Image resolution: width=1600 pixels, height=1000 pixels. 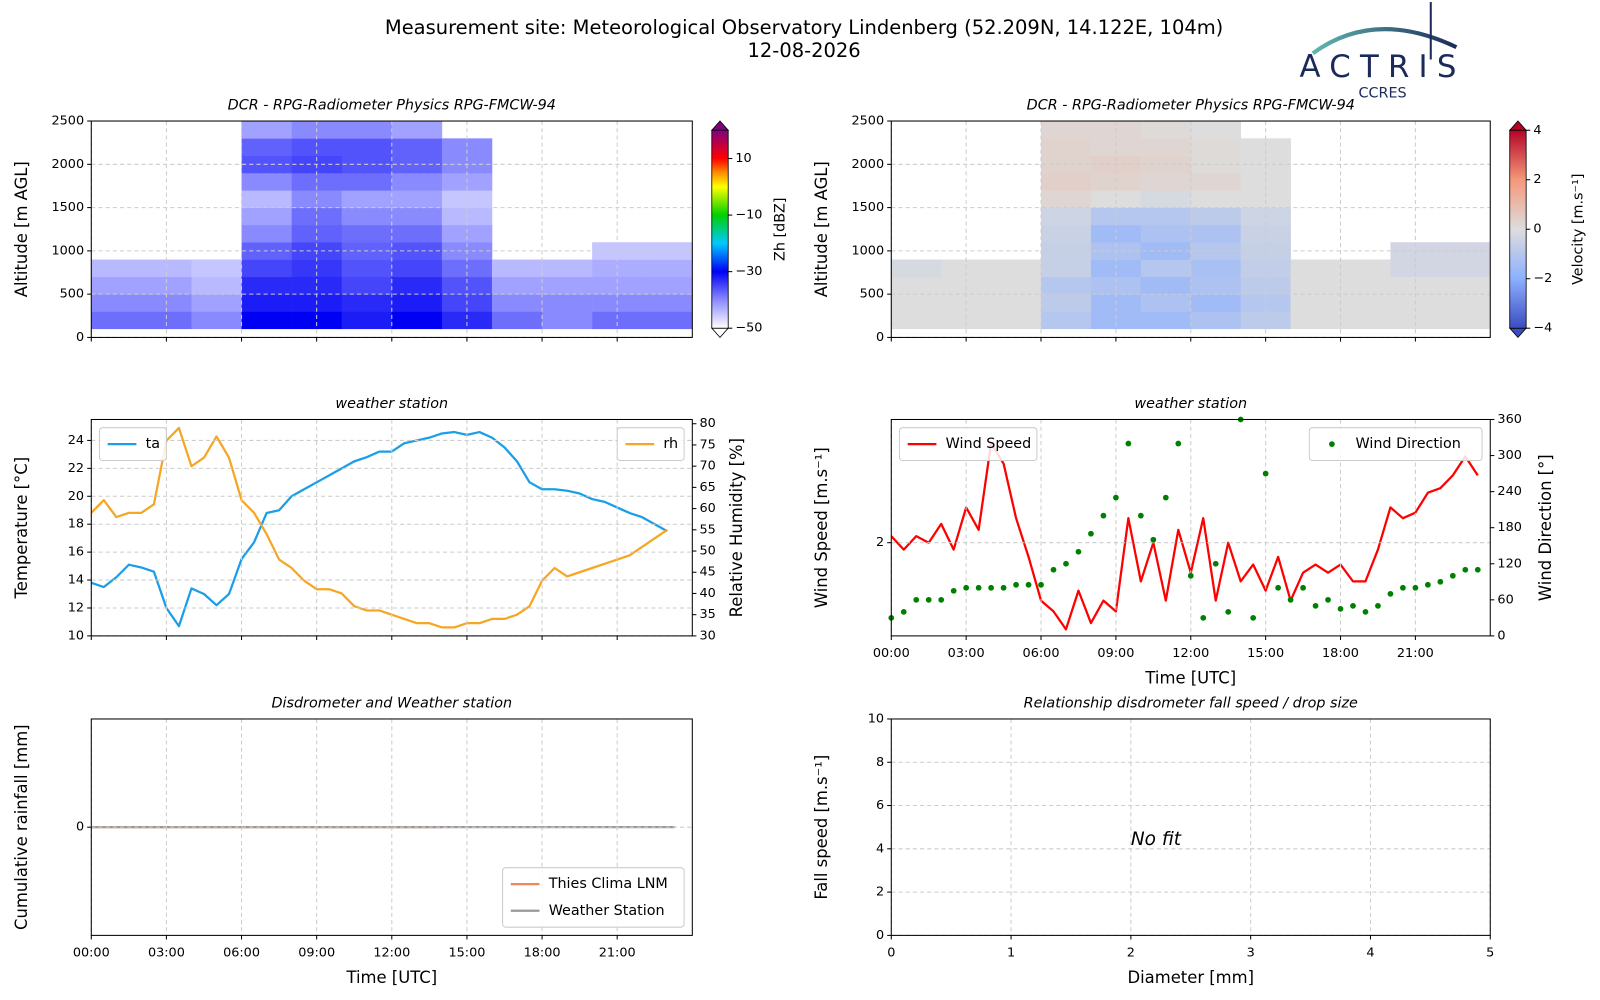 I want to click on y-tick-label: 500, so click(x=872, y=294).